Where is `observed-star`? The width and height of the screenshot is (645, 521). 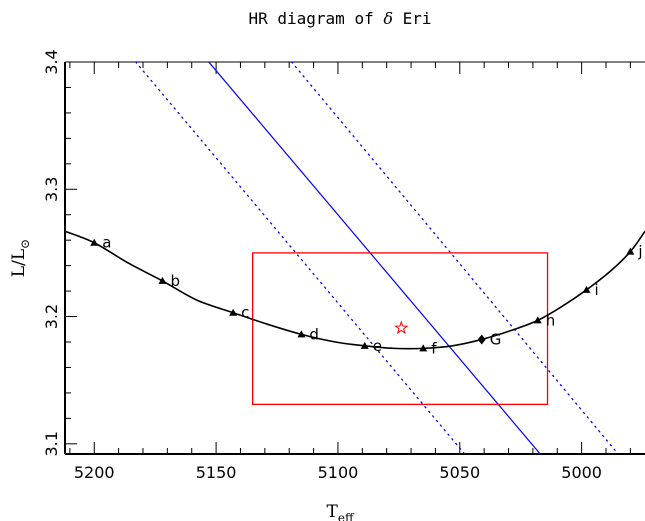
observed-star is located at coordinates (401, 327).